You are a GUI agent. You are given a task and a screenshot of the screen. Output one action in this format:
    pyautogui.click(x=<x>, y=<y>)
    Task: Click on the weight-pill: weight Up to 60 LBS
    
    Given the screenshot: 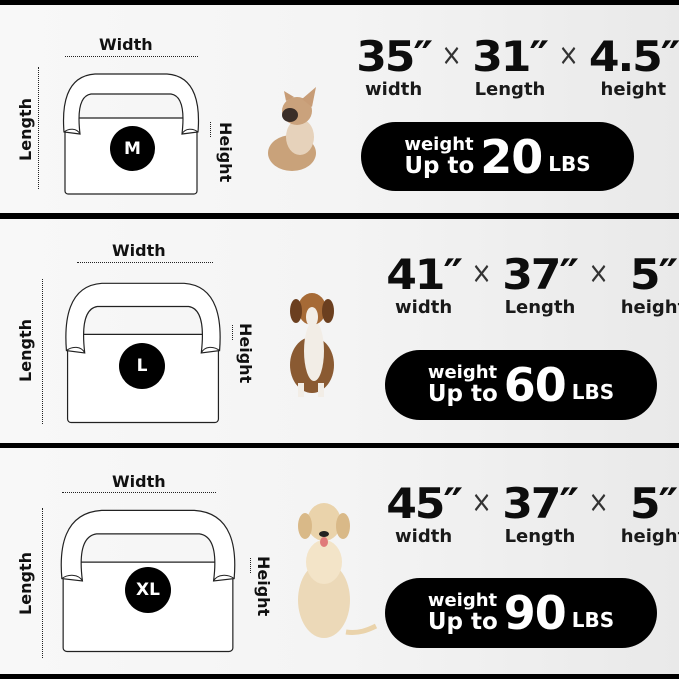 What is the action you would take?
    pyautogui.click(x=521, y=385)
    